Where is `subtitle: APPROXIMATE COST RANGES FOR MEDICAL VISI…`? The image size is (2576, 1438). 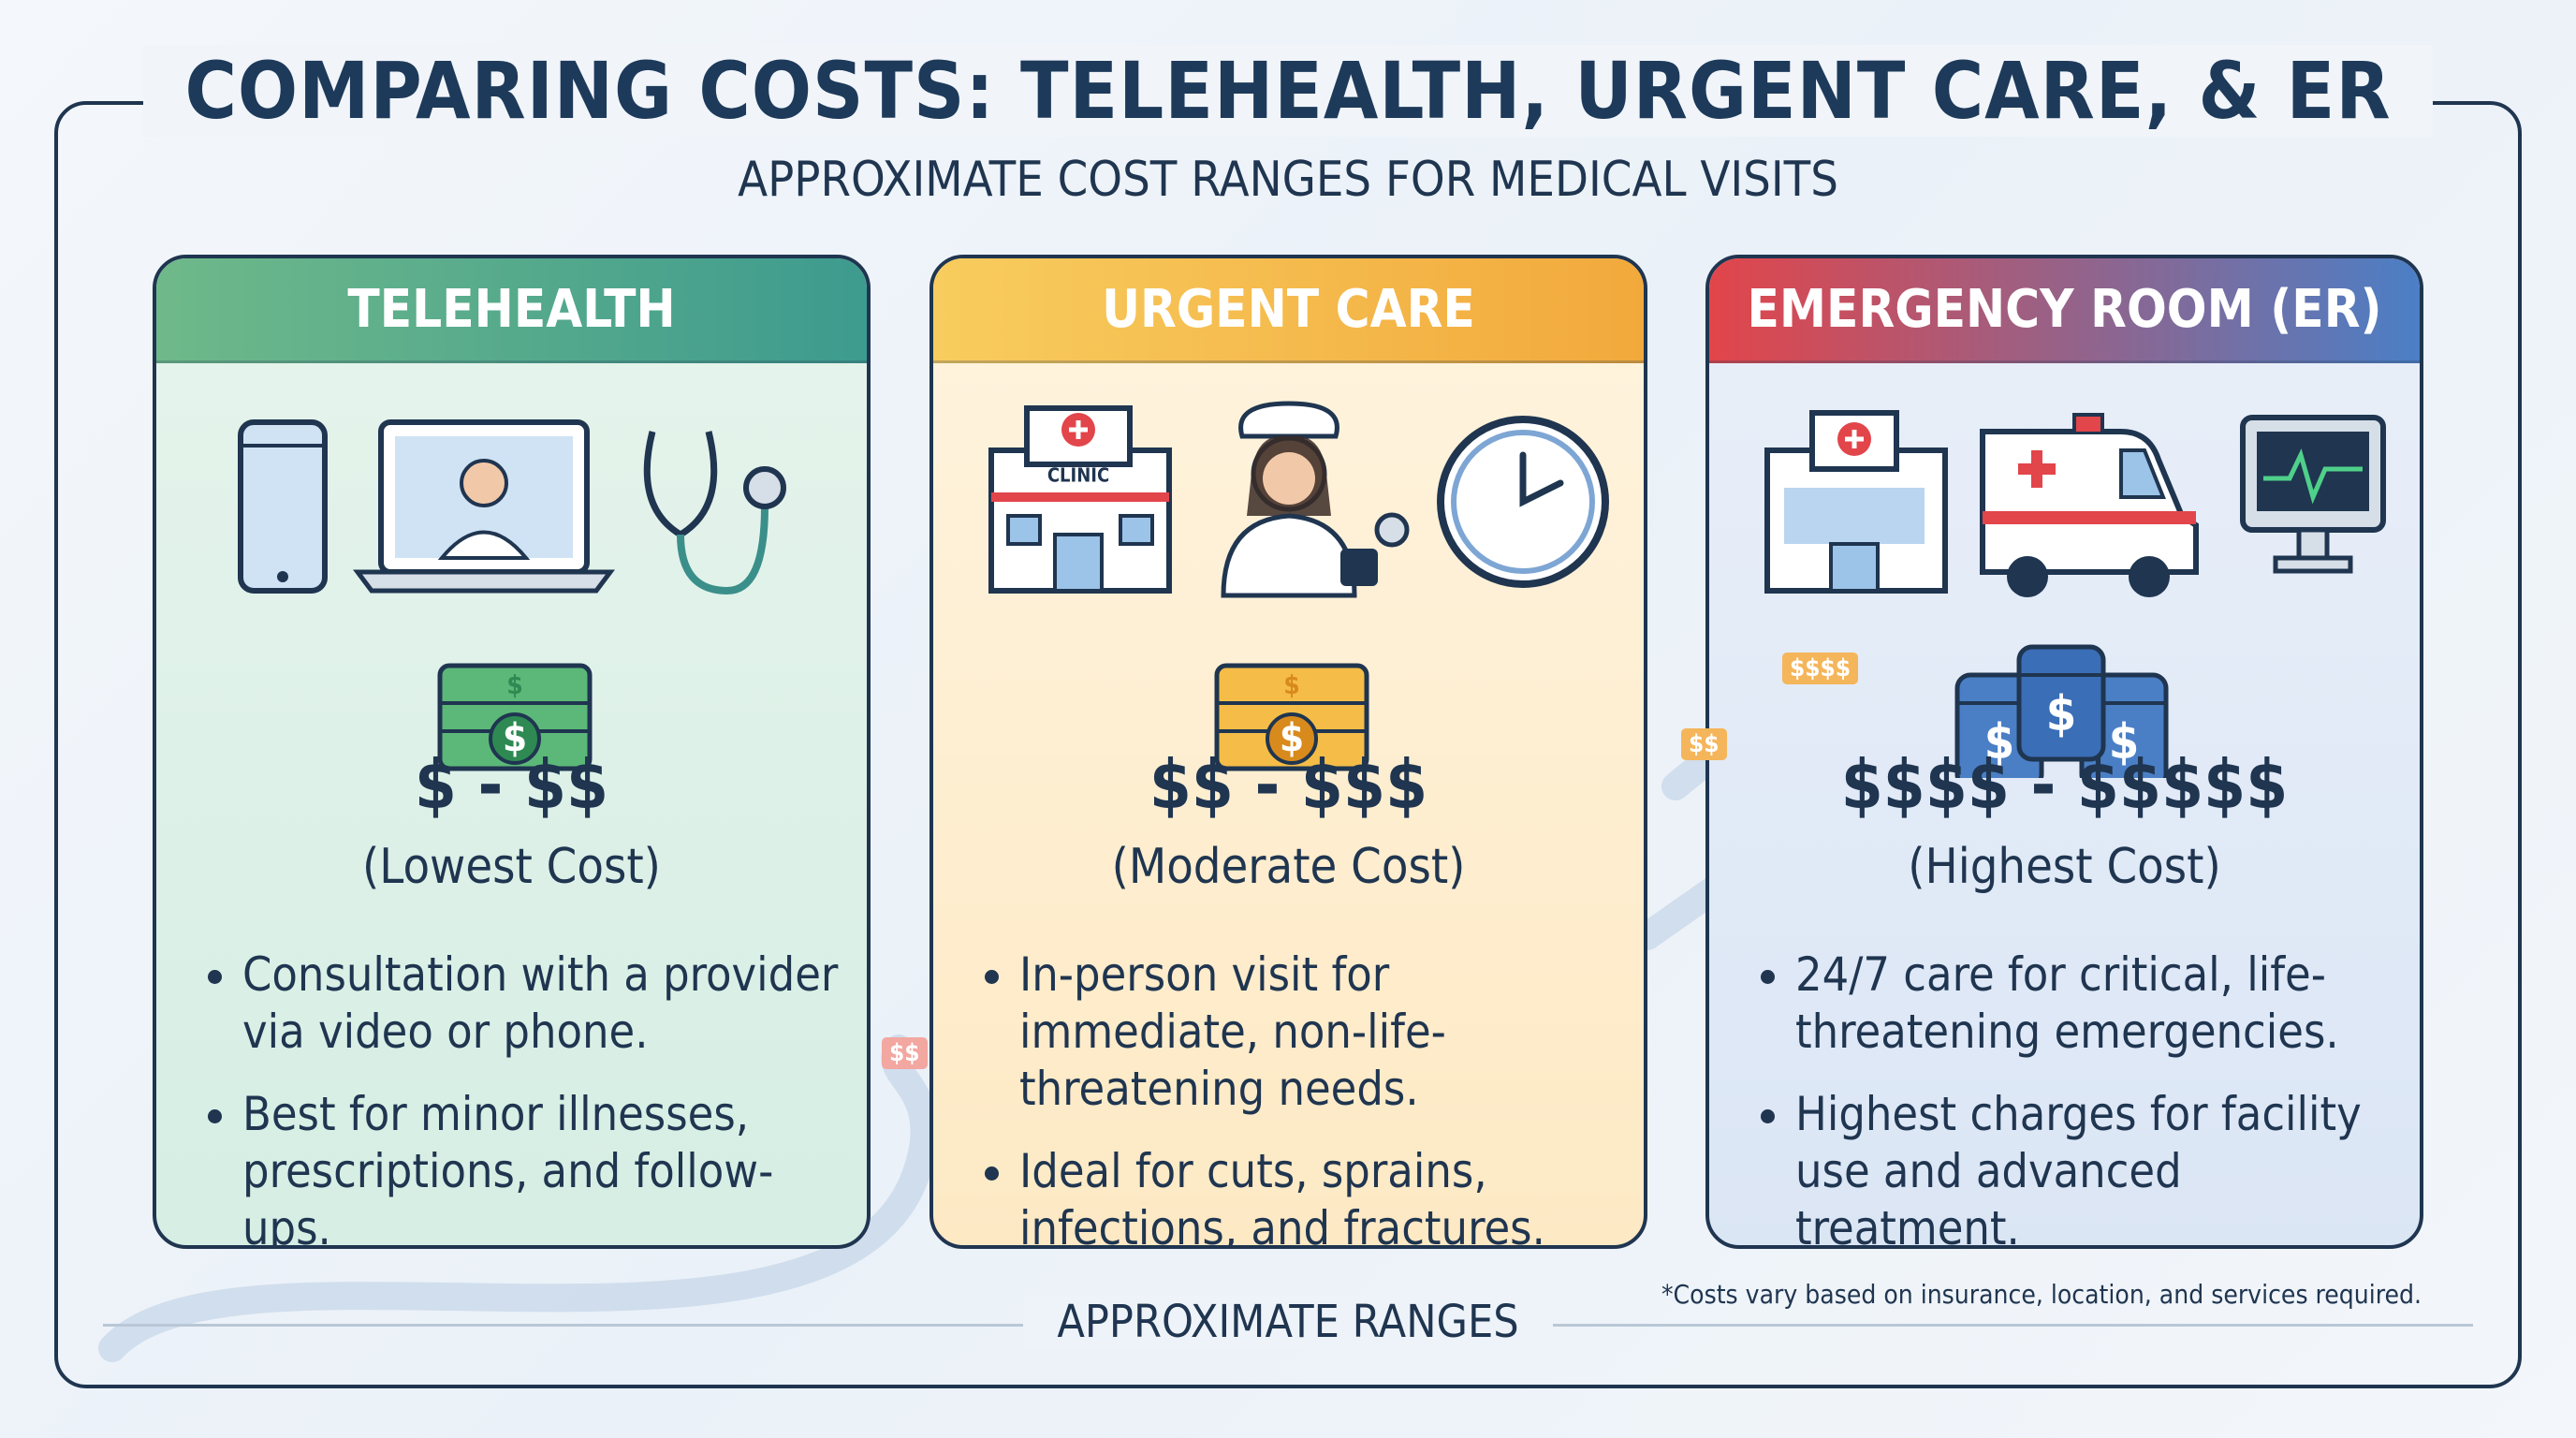 subtitle: APPROXIMATE COST RANGES FOR MEDICAL VISI… is located at coordinates (1288, 180).